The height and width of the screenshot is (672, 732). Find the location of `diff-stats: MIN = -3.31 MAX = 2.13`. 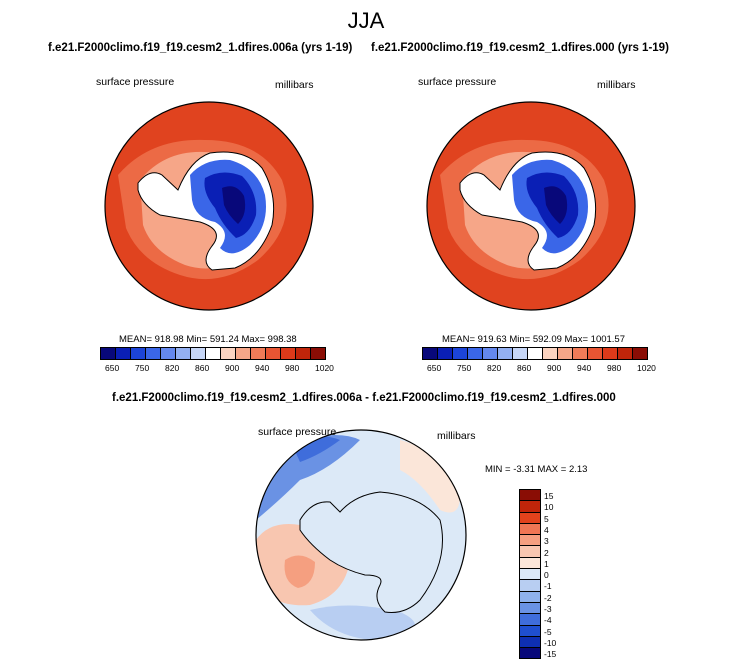

diff-stats: MIN = -3.31 MAX = 2.13 is located at coordinates (536, 469).